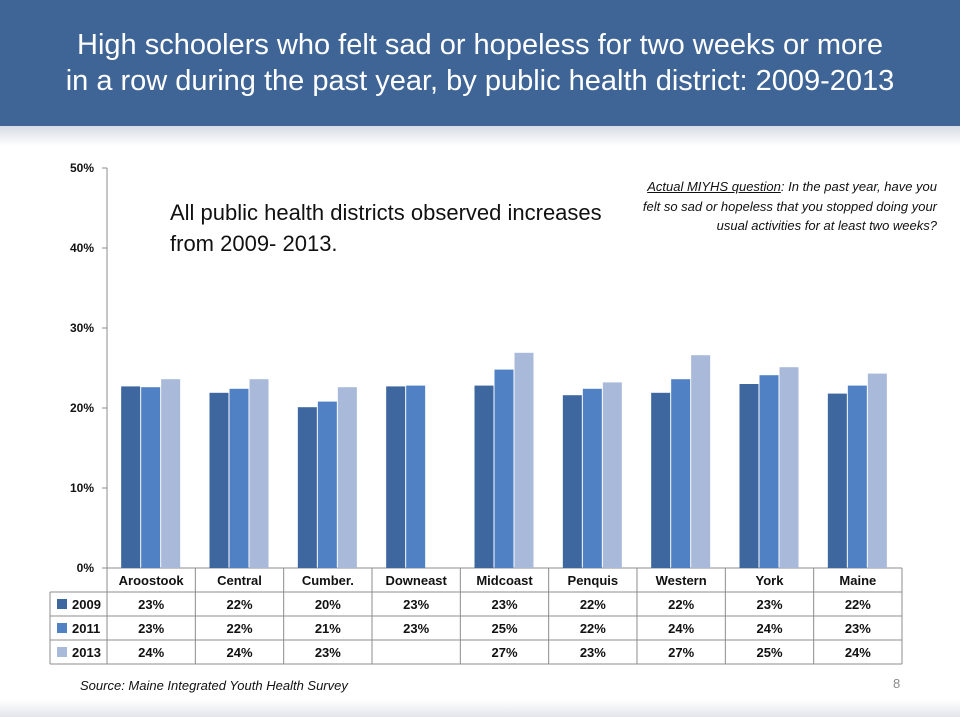  What do you see at coordinates (480, 136) in the screenshot?
I see `title-shadow` at bounding box center [480, 136].